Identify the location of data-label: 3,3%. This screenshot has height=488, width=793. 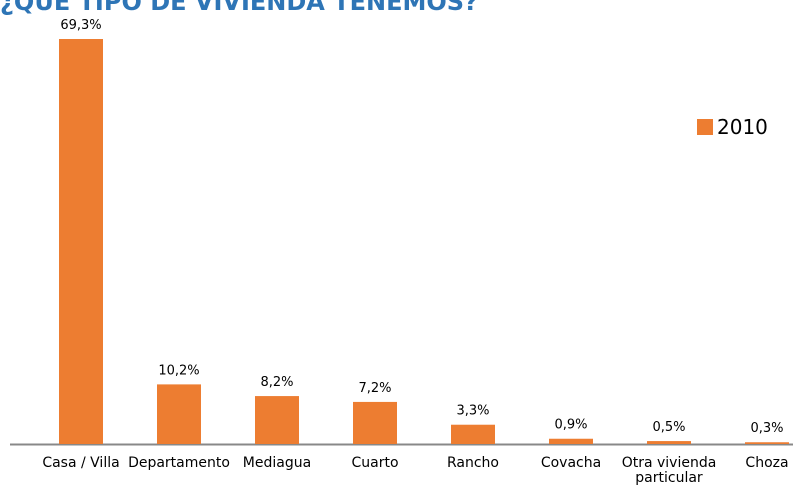
(472, 411).